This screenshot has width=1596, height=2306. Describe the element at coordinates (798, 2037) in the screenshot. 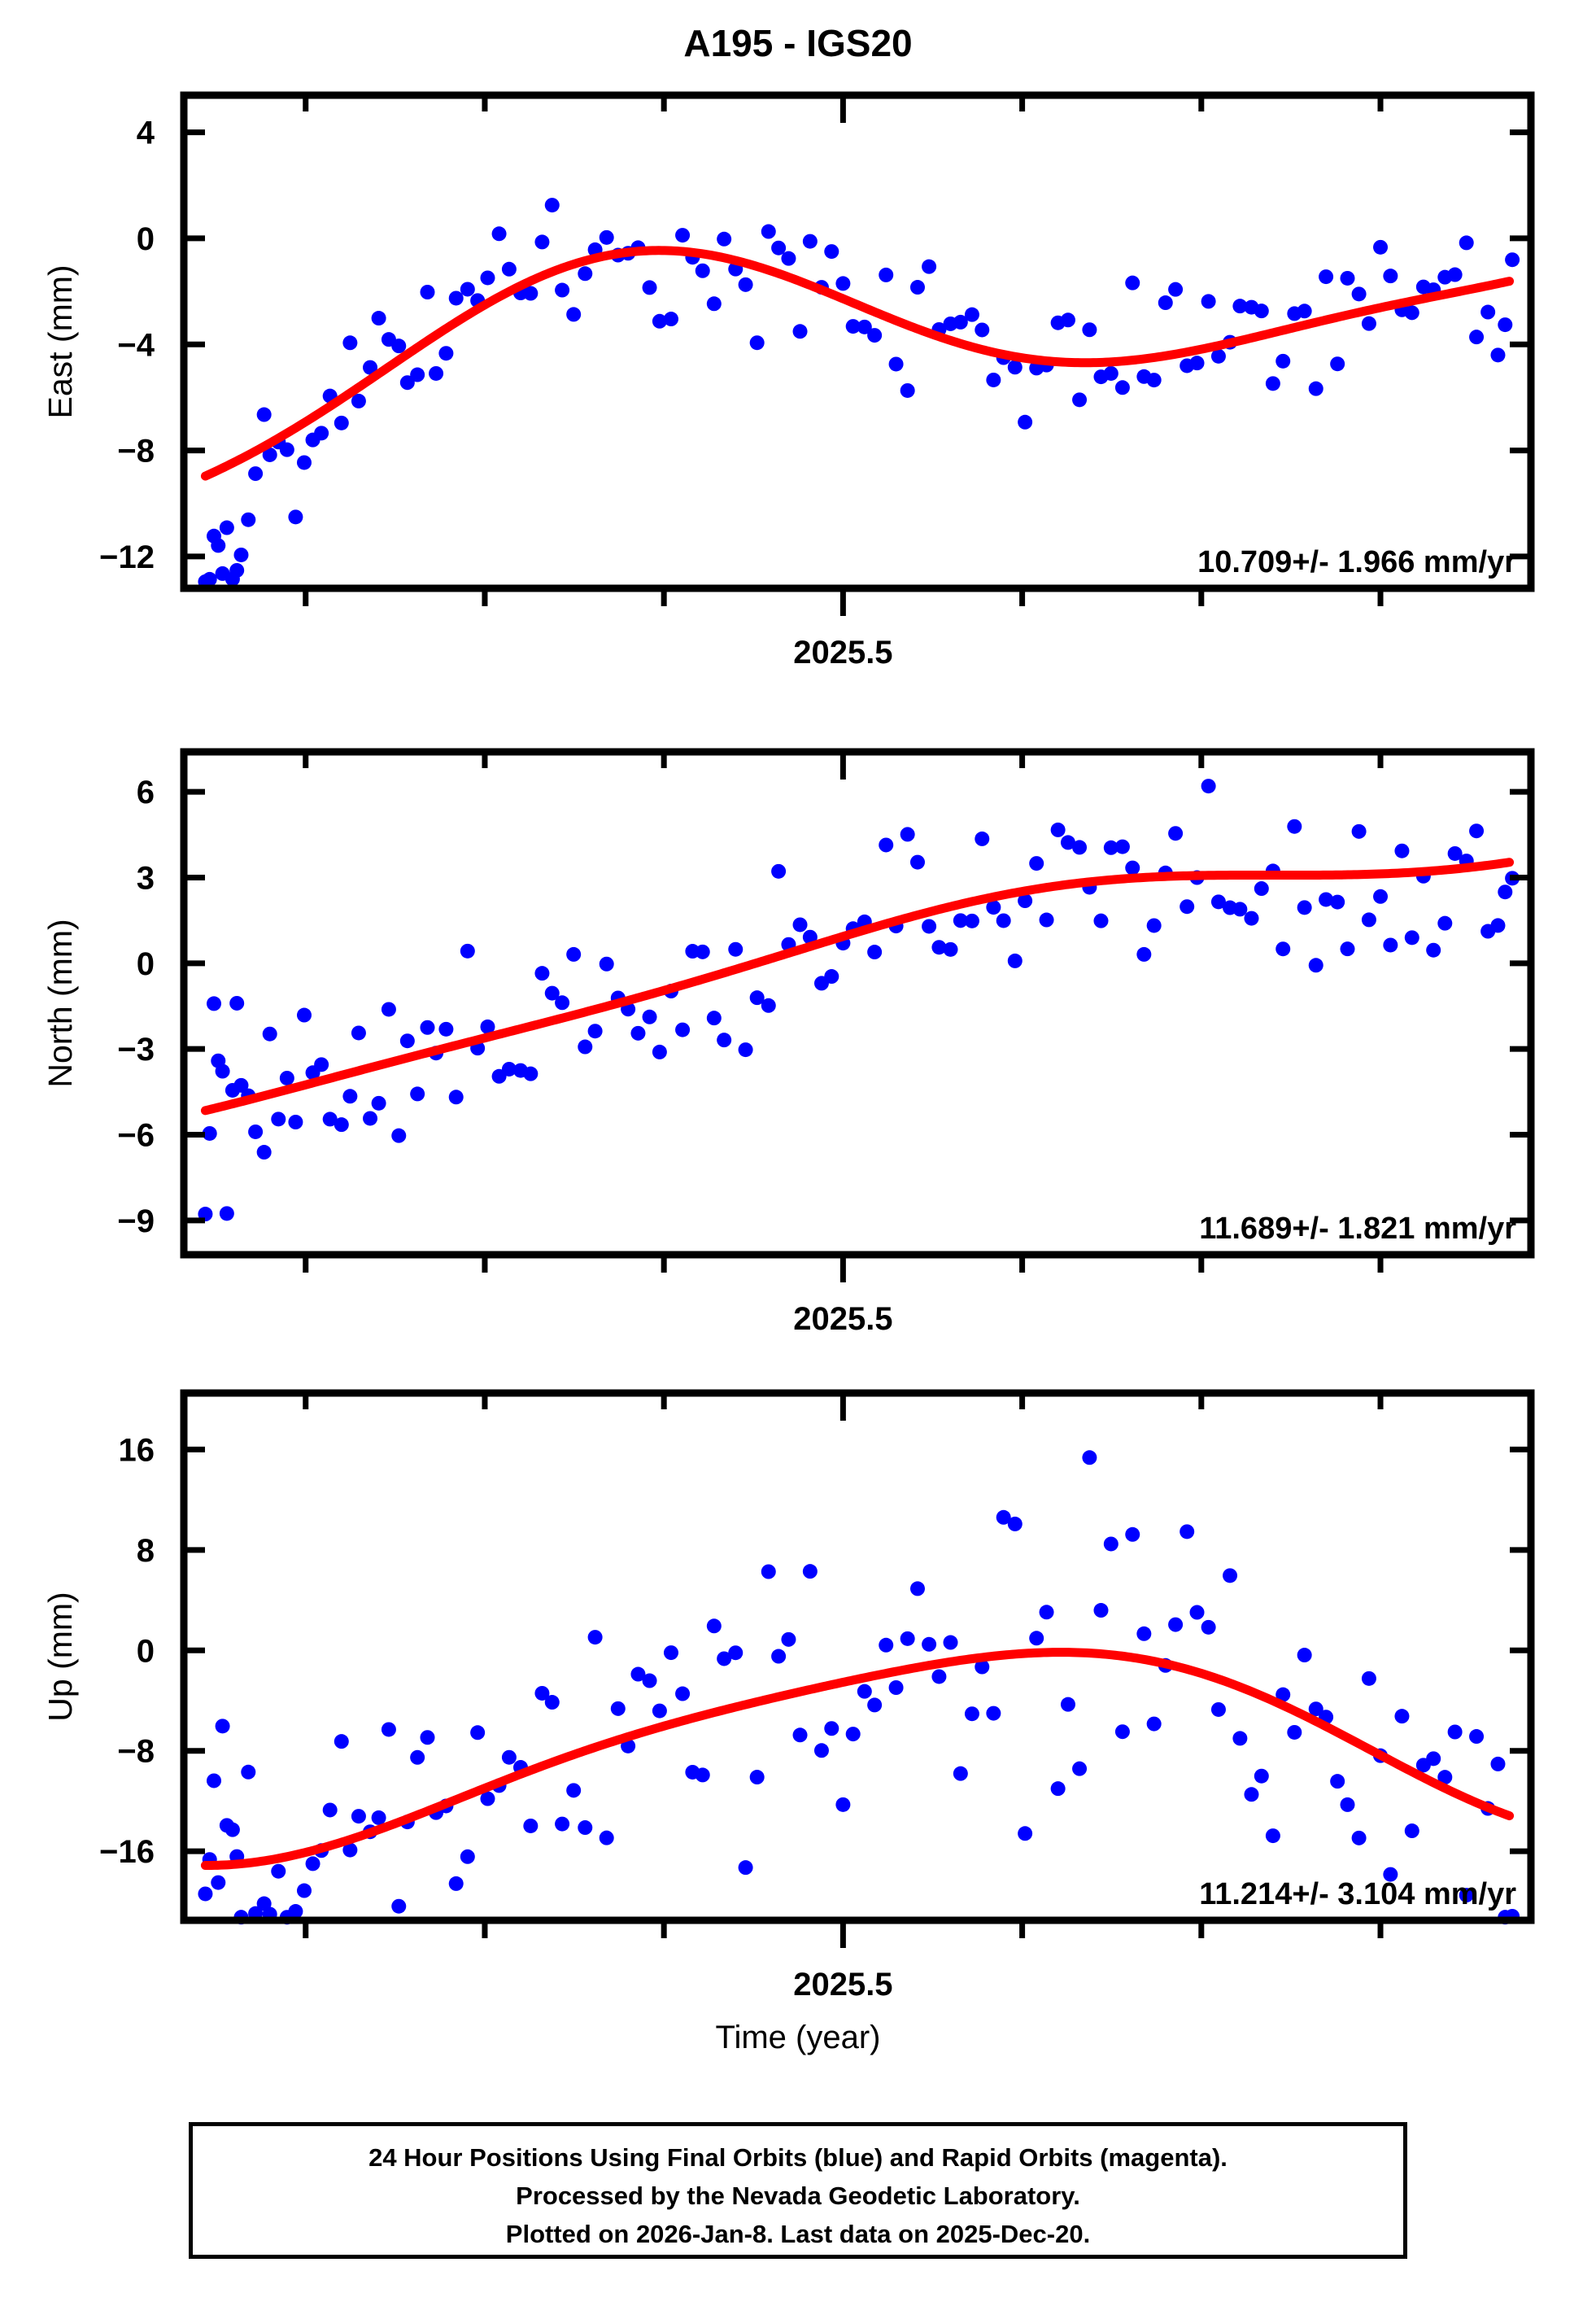

I see `x-axis-title: Time (year)` at that location.